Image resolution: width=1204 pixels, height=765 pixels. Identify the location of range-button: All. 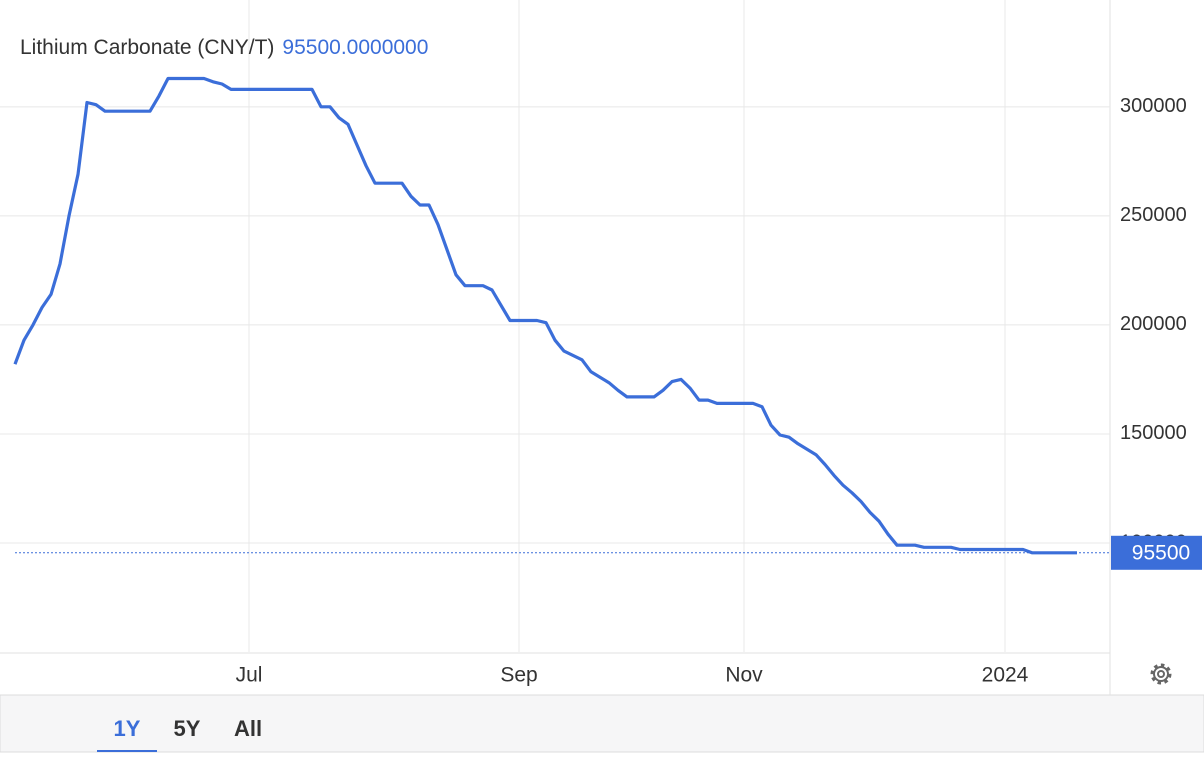
(248, 728).